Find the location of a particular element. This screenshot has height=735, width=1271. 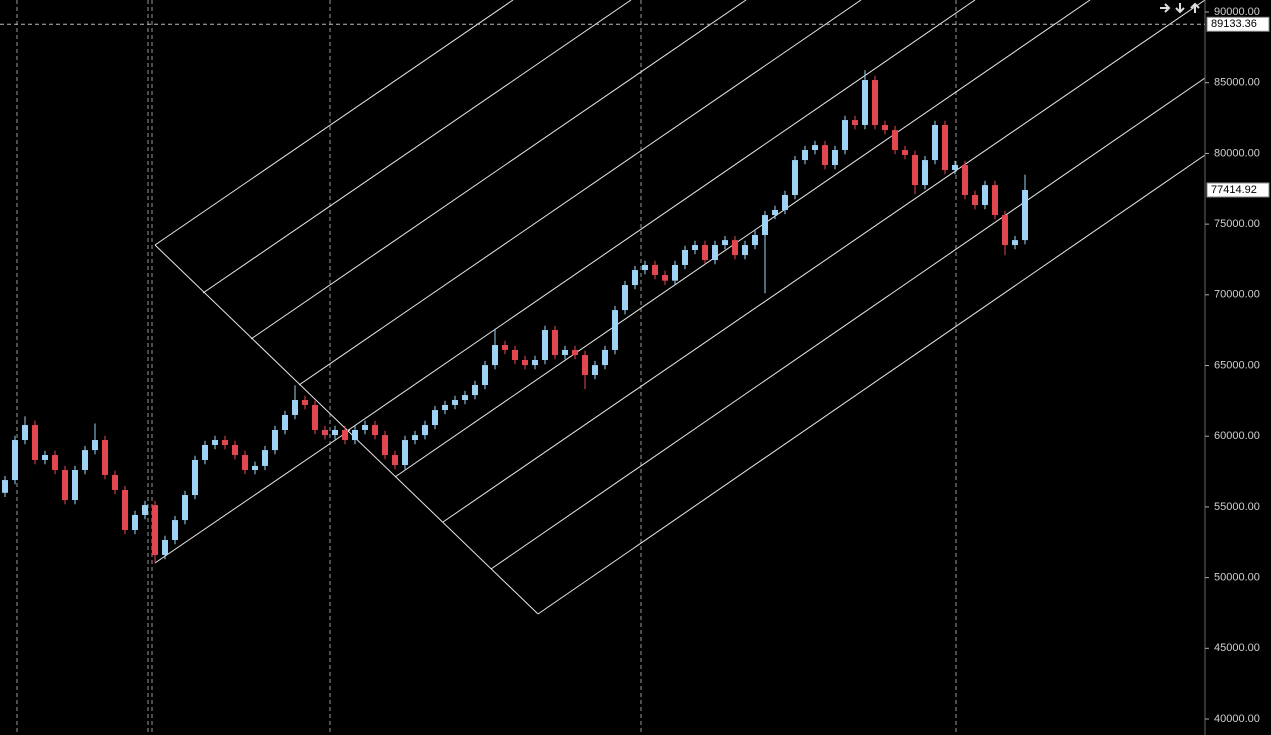

toolbar-icons is located at coordinates (1180, 8).